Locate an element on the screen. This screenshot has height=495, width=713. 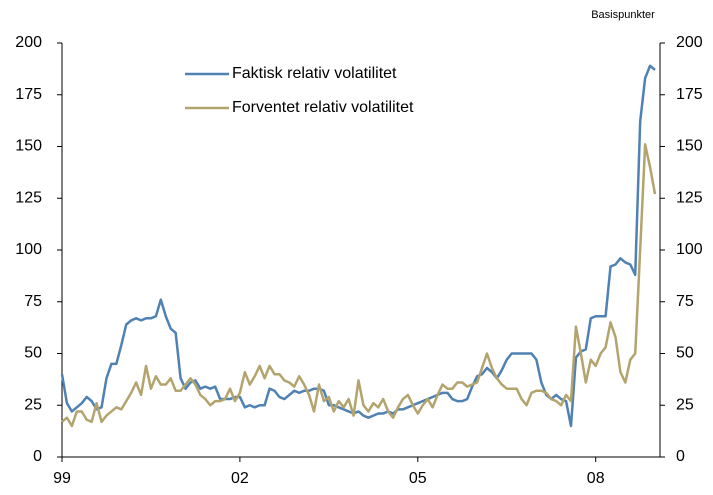
x-tick-label: 99 is located at coordinates (62, 478).